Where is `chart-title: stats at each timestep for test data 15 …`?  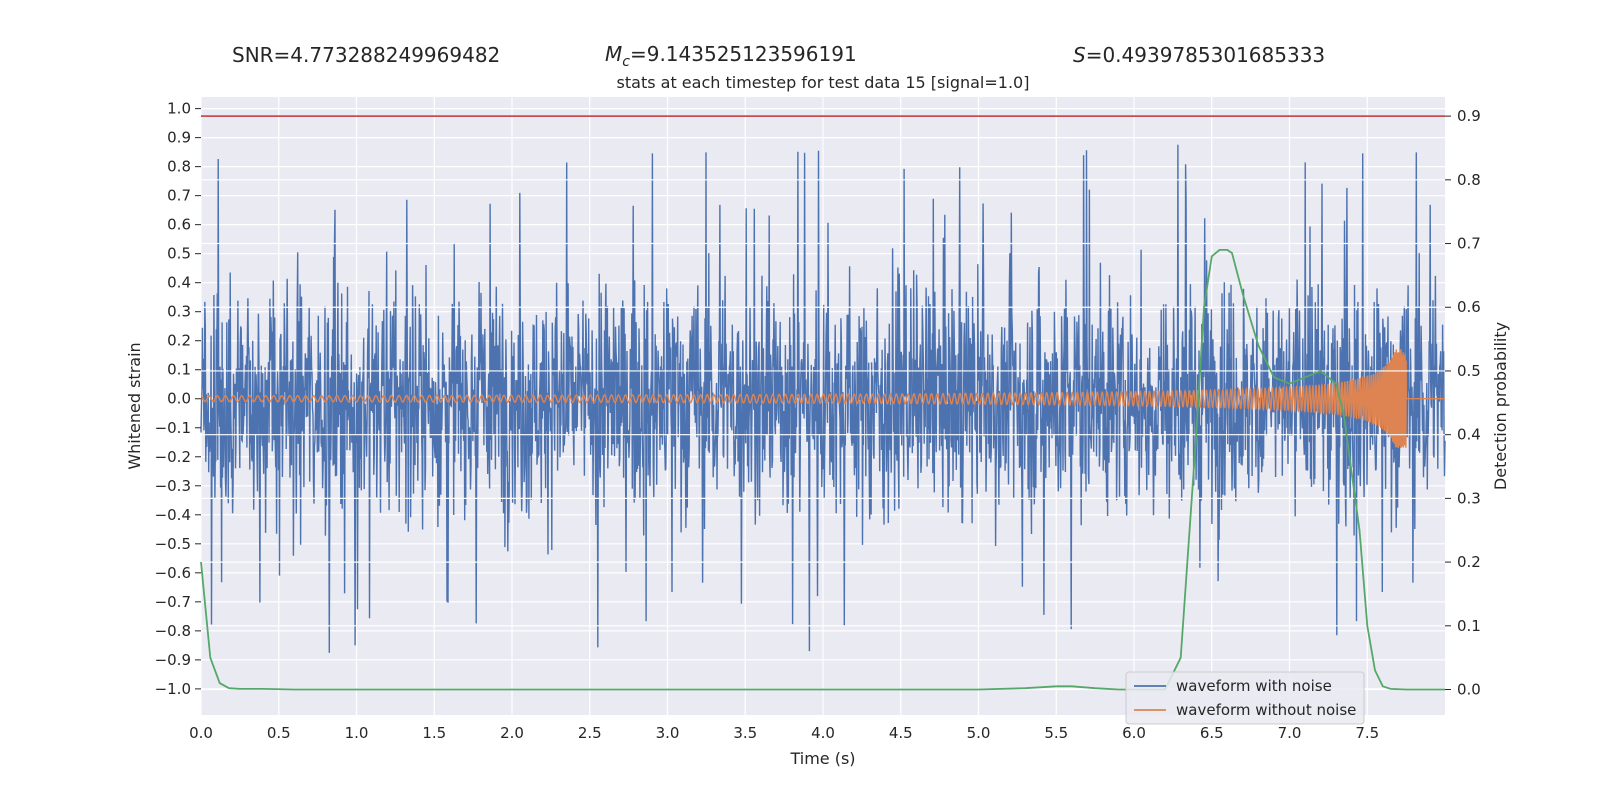 chart-title: stats at each timestep for test data 15 … is located at coordinates (823, 82).